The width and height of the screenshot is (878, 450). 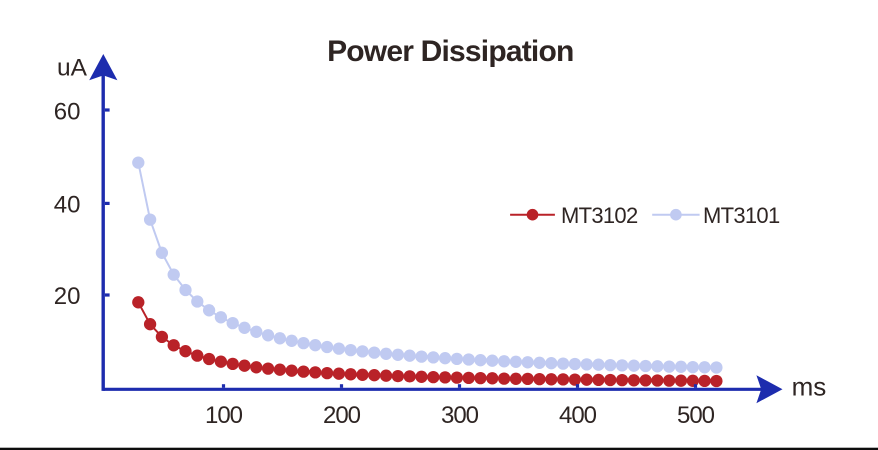 I want to click on svg-text: uA, so click(x=72, y=68).